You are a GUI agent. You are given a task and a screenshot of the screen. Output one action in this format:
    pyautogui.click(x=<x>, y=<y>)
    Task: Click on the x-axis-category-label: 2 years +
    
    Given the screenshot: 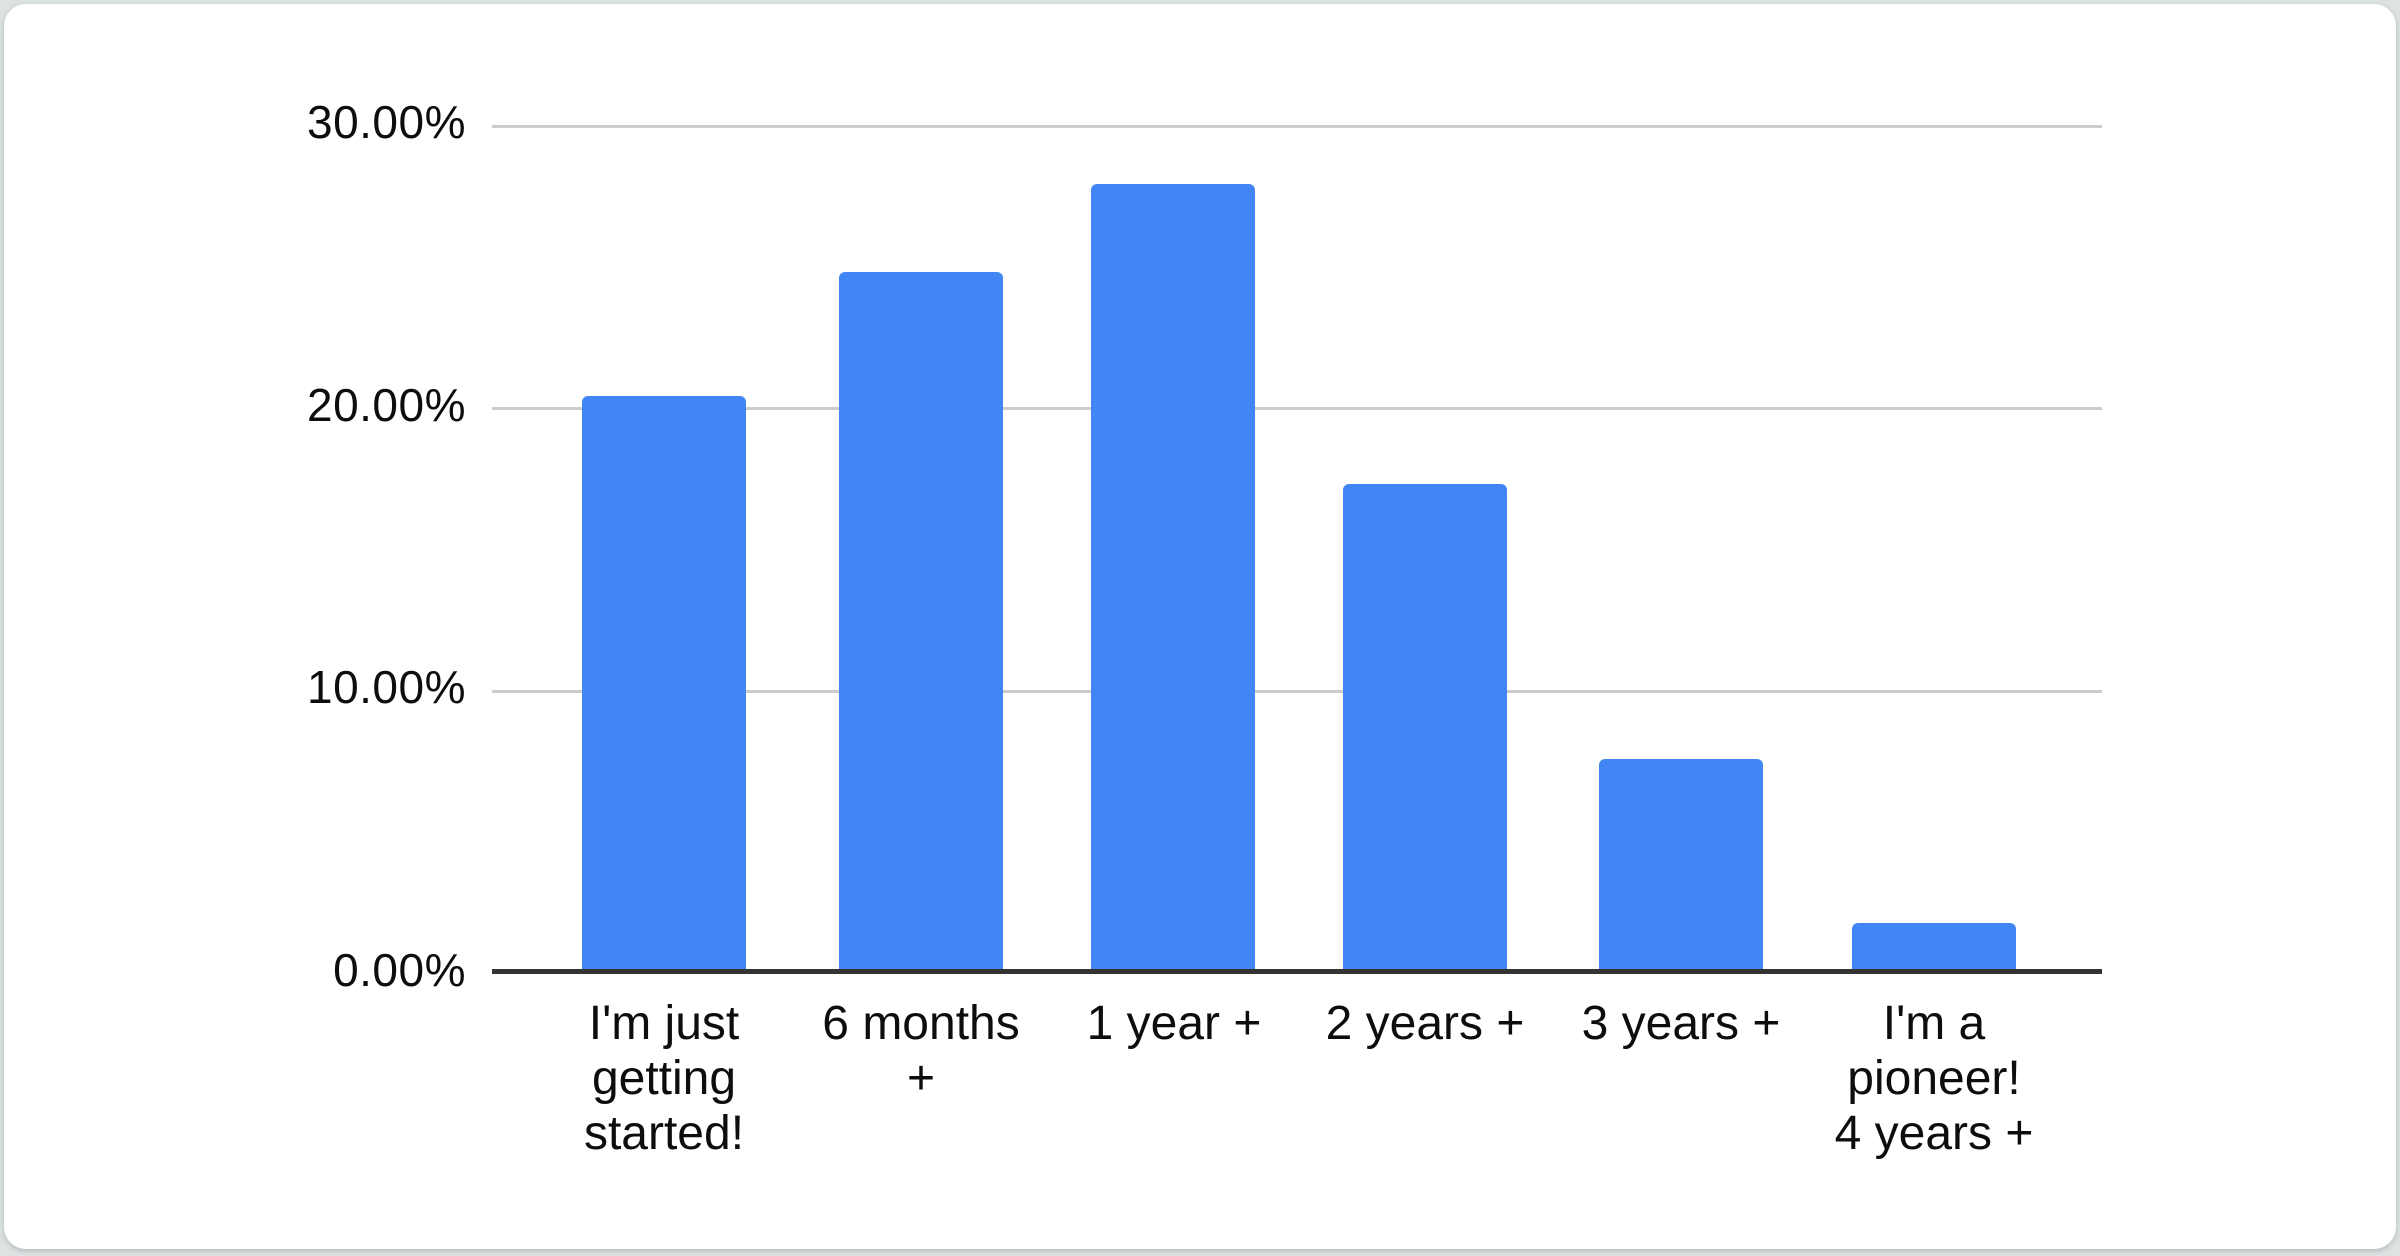 What is the action you would take?
    pyautogui.click(x=1425, y=1023)
    